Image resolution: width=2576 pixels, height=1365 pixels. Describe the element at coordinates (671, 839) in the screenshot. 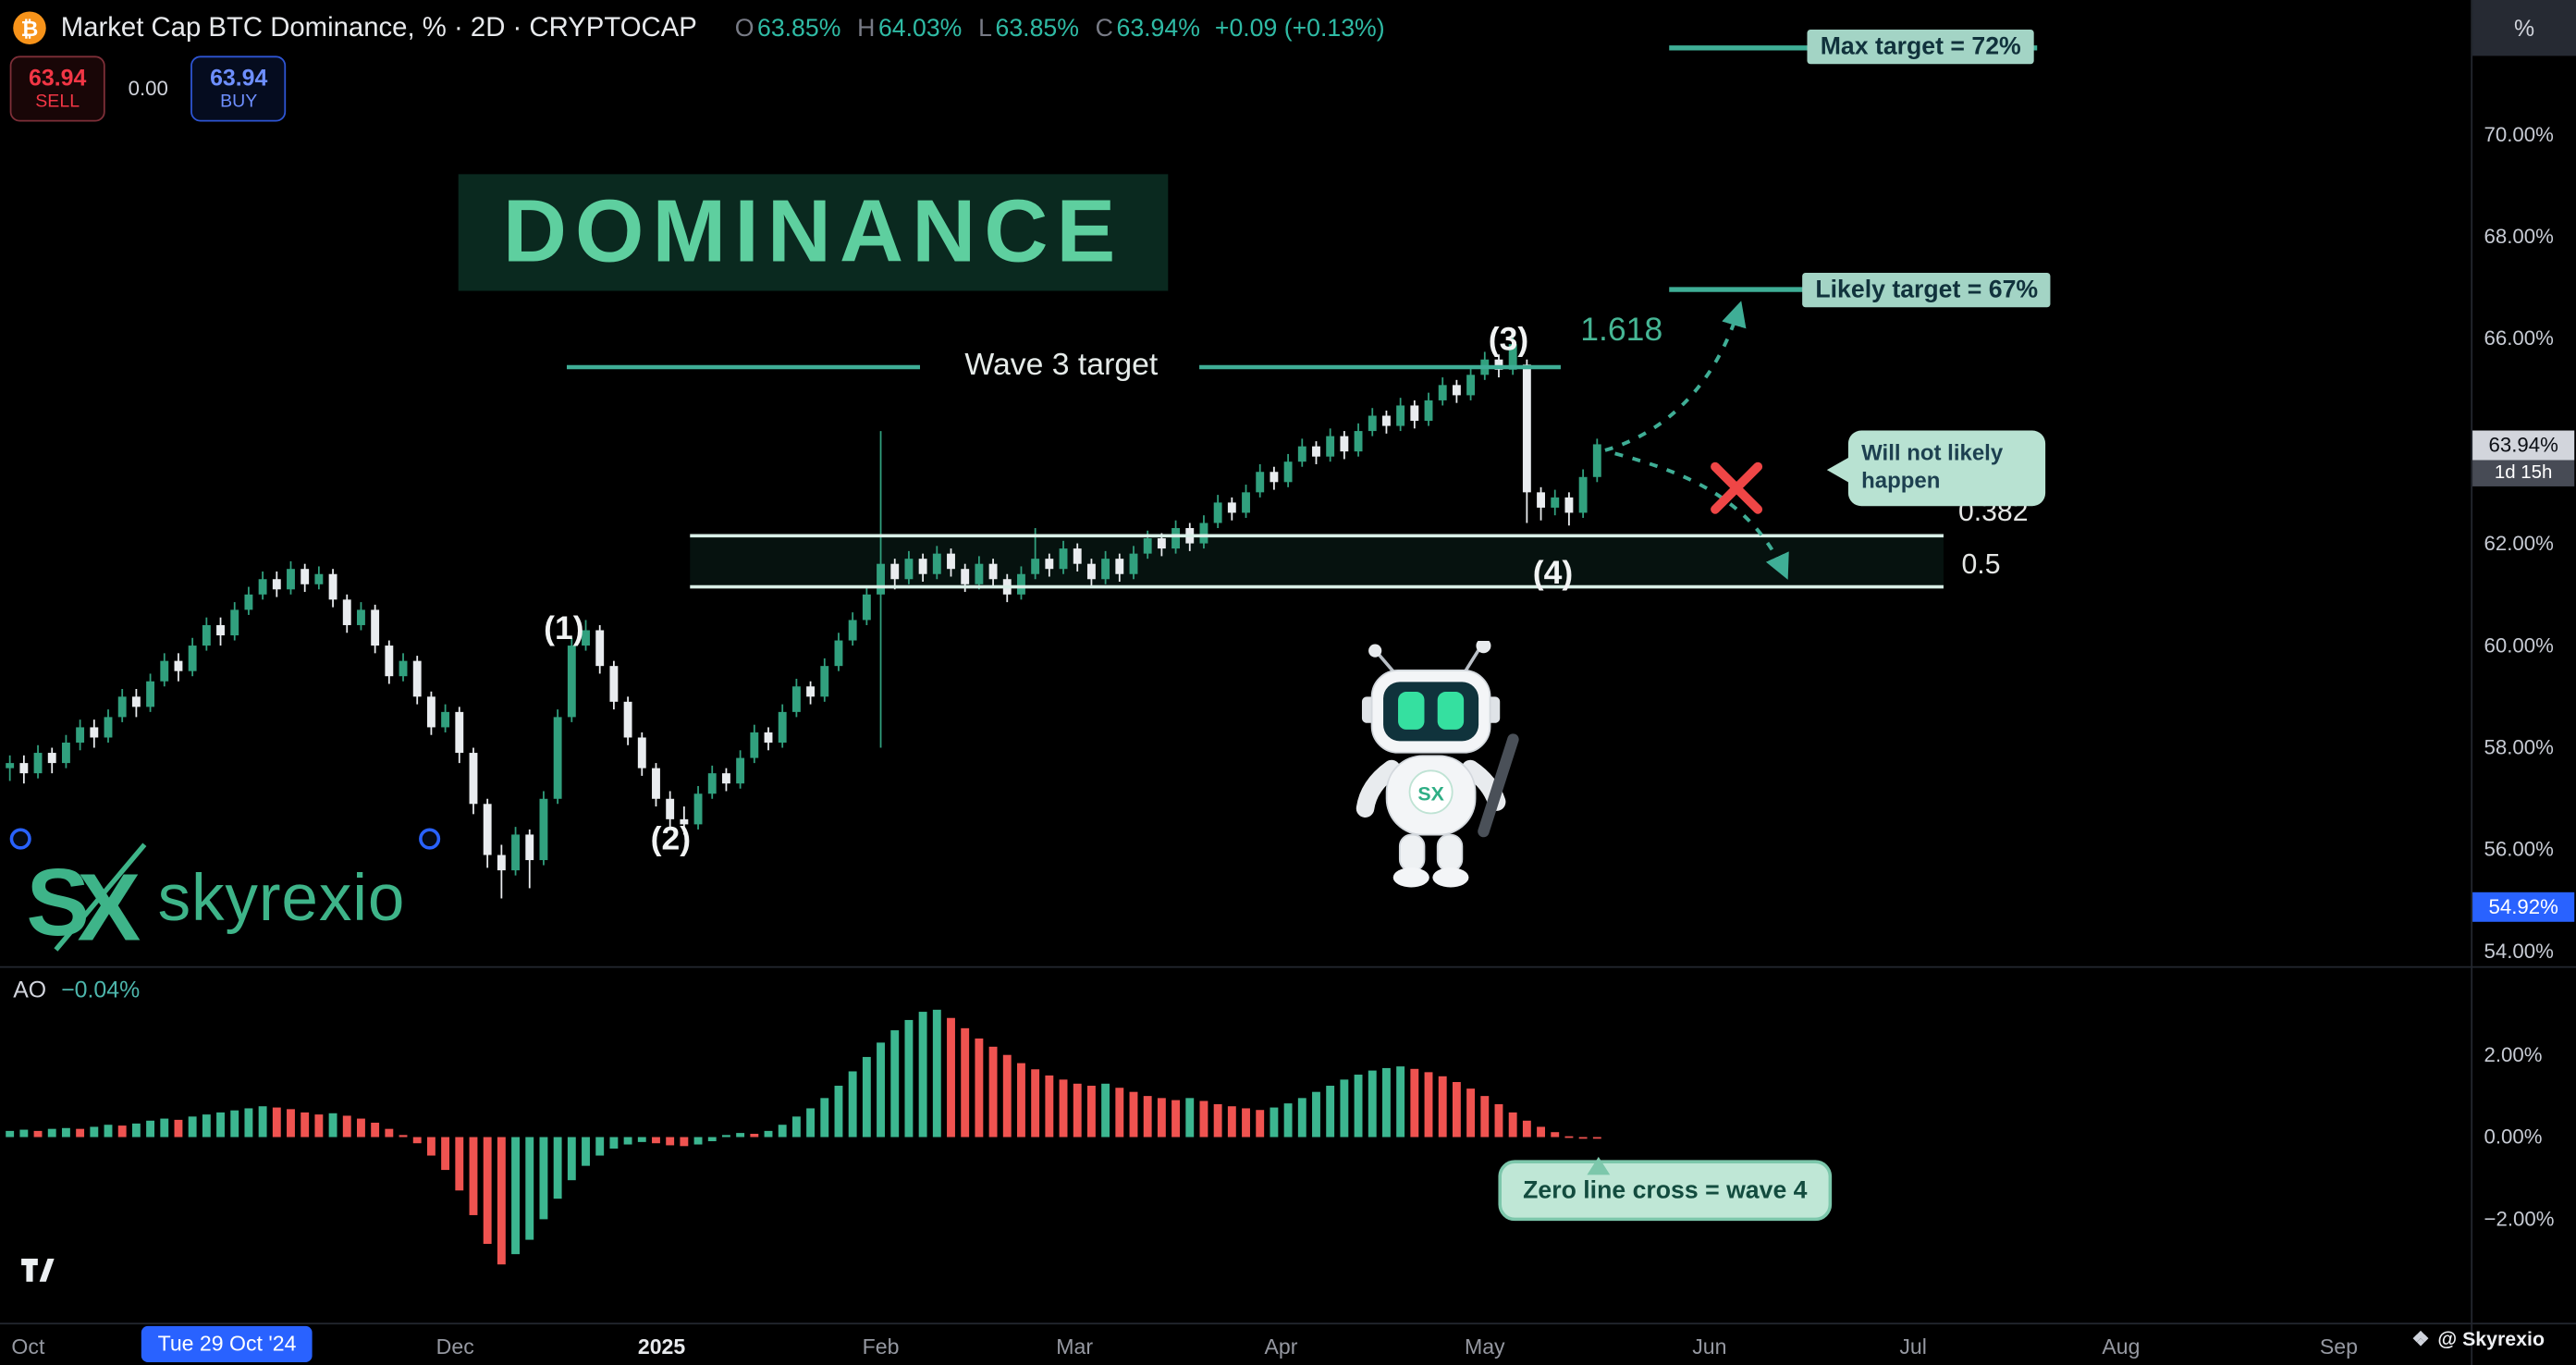

I see `wave2-label: (2)` at that location.